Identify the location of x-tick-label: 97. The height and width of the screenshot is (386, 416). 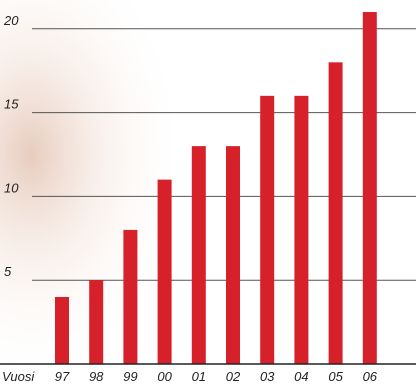
(62, 376).